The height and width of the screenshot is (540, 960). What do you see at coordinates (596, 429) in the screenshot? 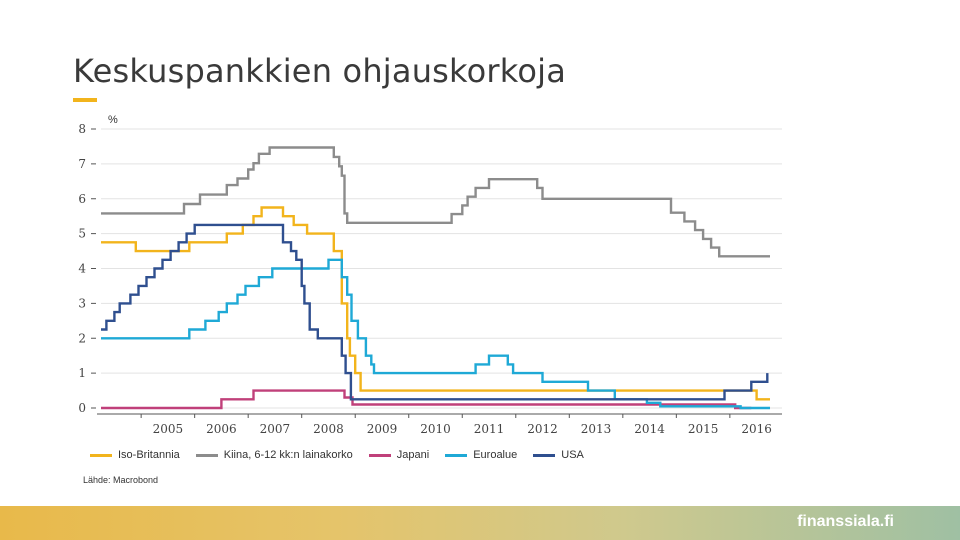
I see `x-tick-label: 2013` at bounding box center [596, 429].